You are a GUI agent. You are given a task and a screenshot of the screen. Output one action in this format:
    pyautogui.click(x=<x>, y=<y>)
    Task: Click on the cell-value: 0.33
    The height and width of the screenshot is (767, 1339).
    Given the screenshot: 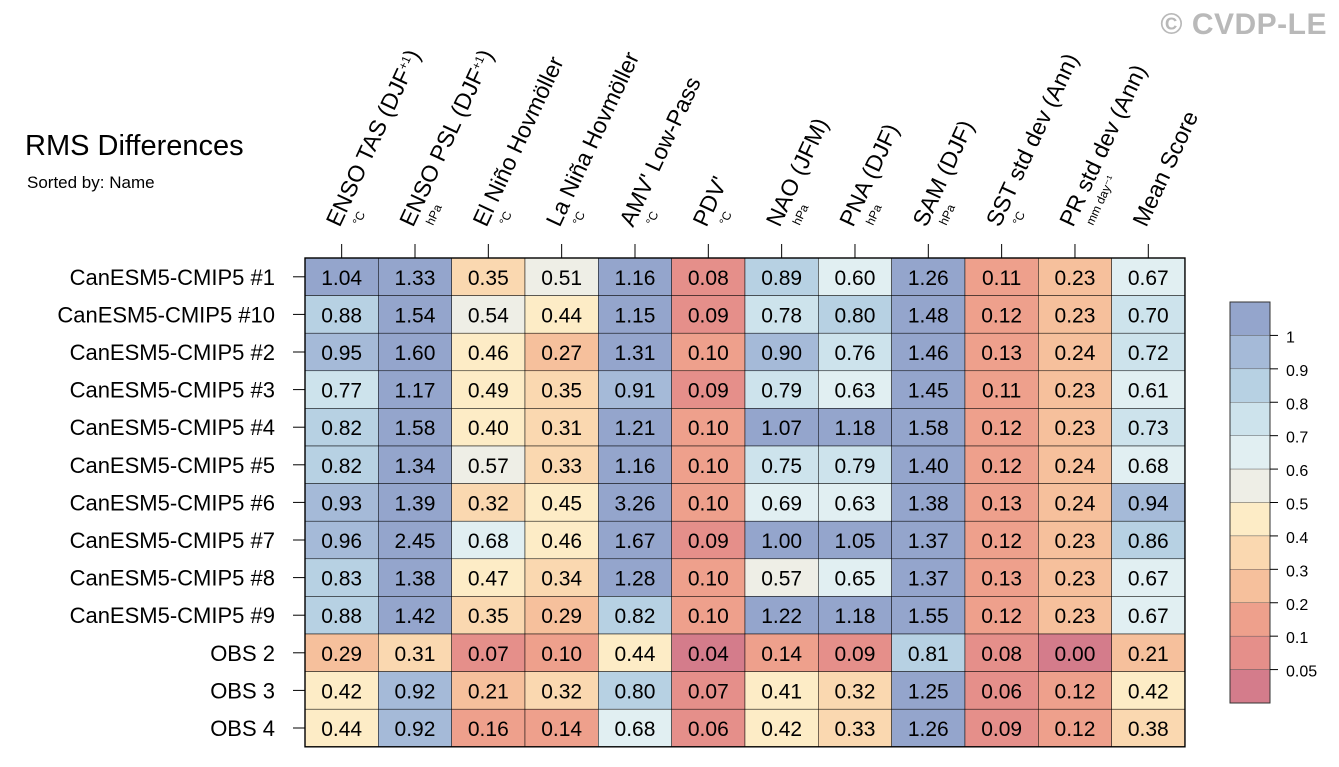 What is the action you would take?
    pyautogui.click(x=855, y=729)
    